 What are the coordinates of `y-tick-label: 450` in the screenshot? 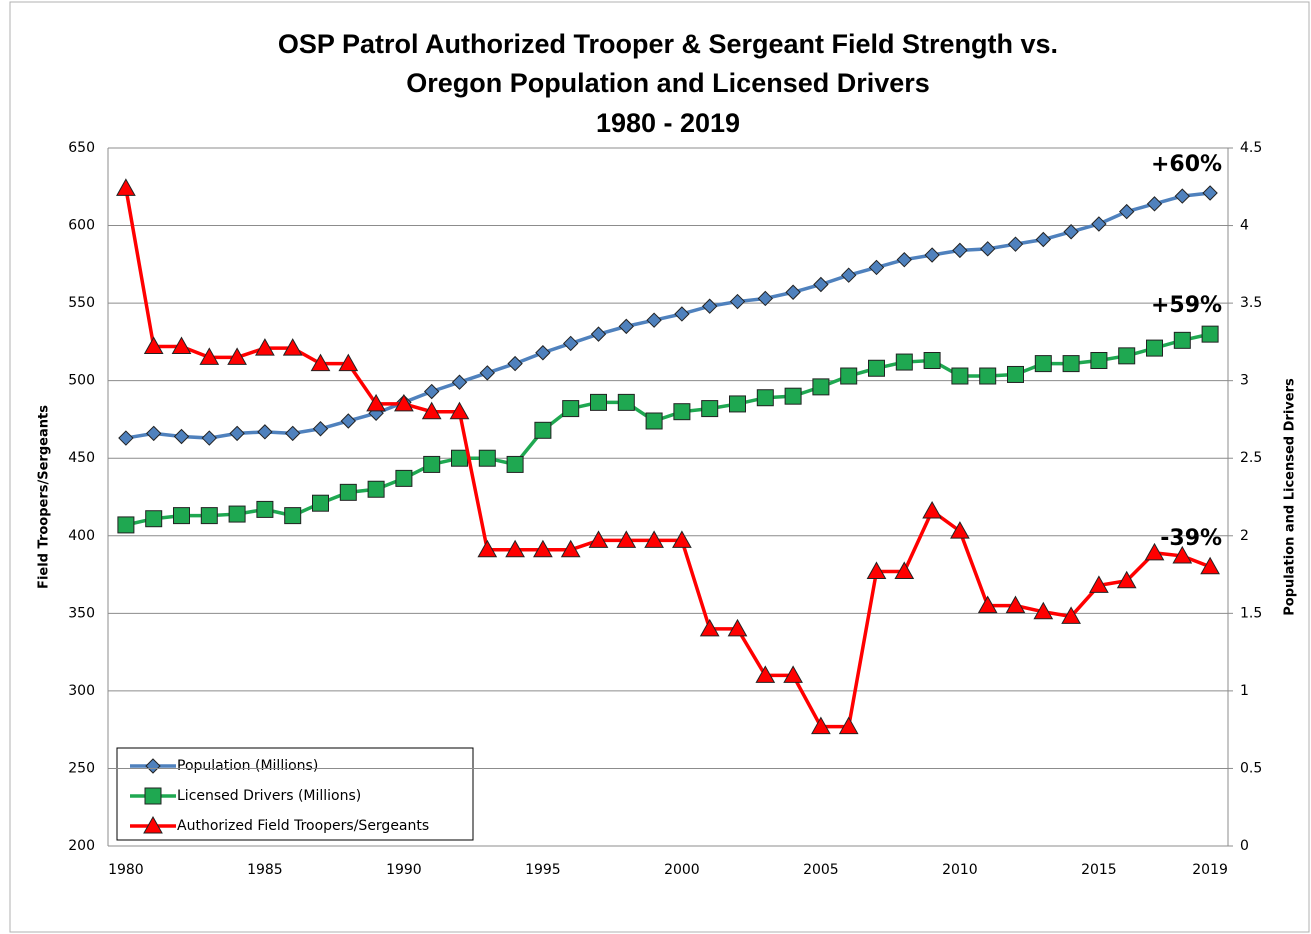 It's located at (81, 458).